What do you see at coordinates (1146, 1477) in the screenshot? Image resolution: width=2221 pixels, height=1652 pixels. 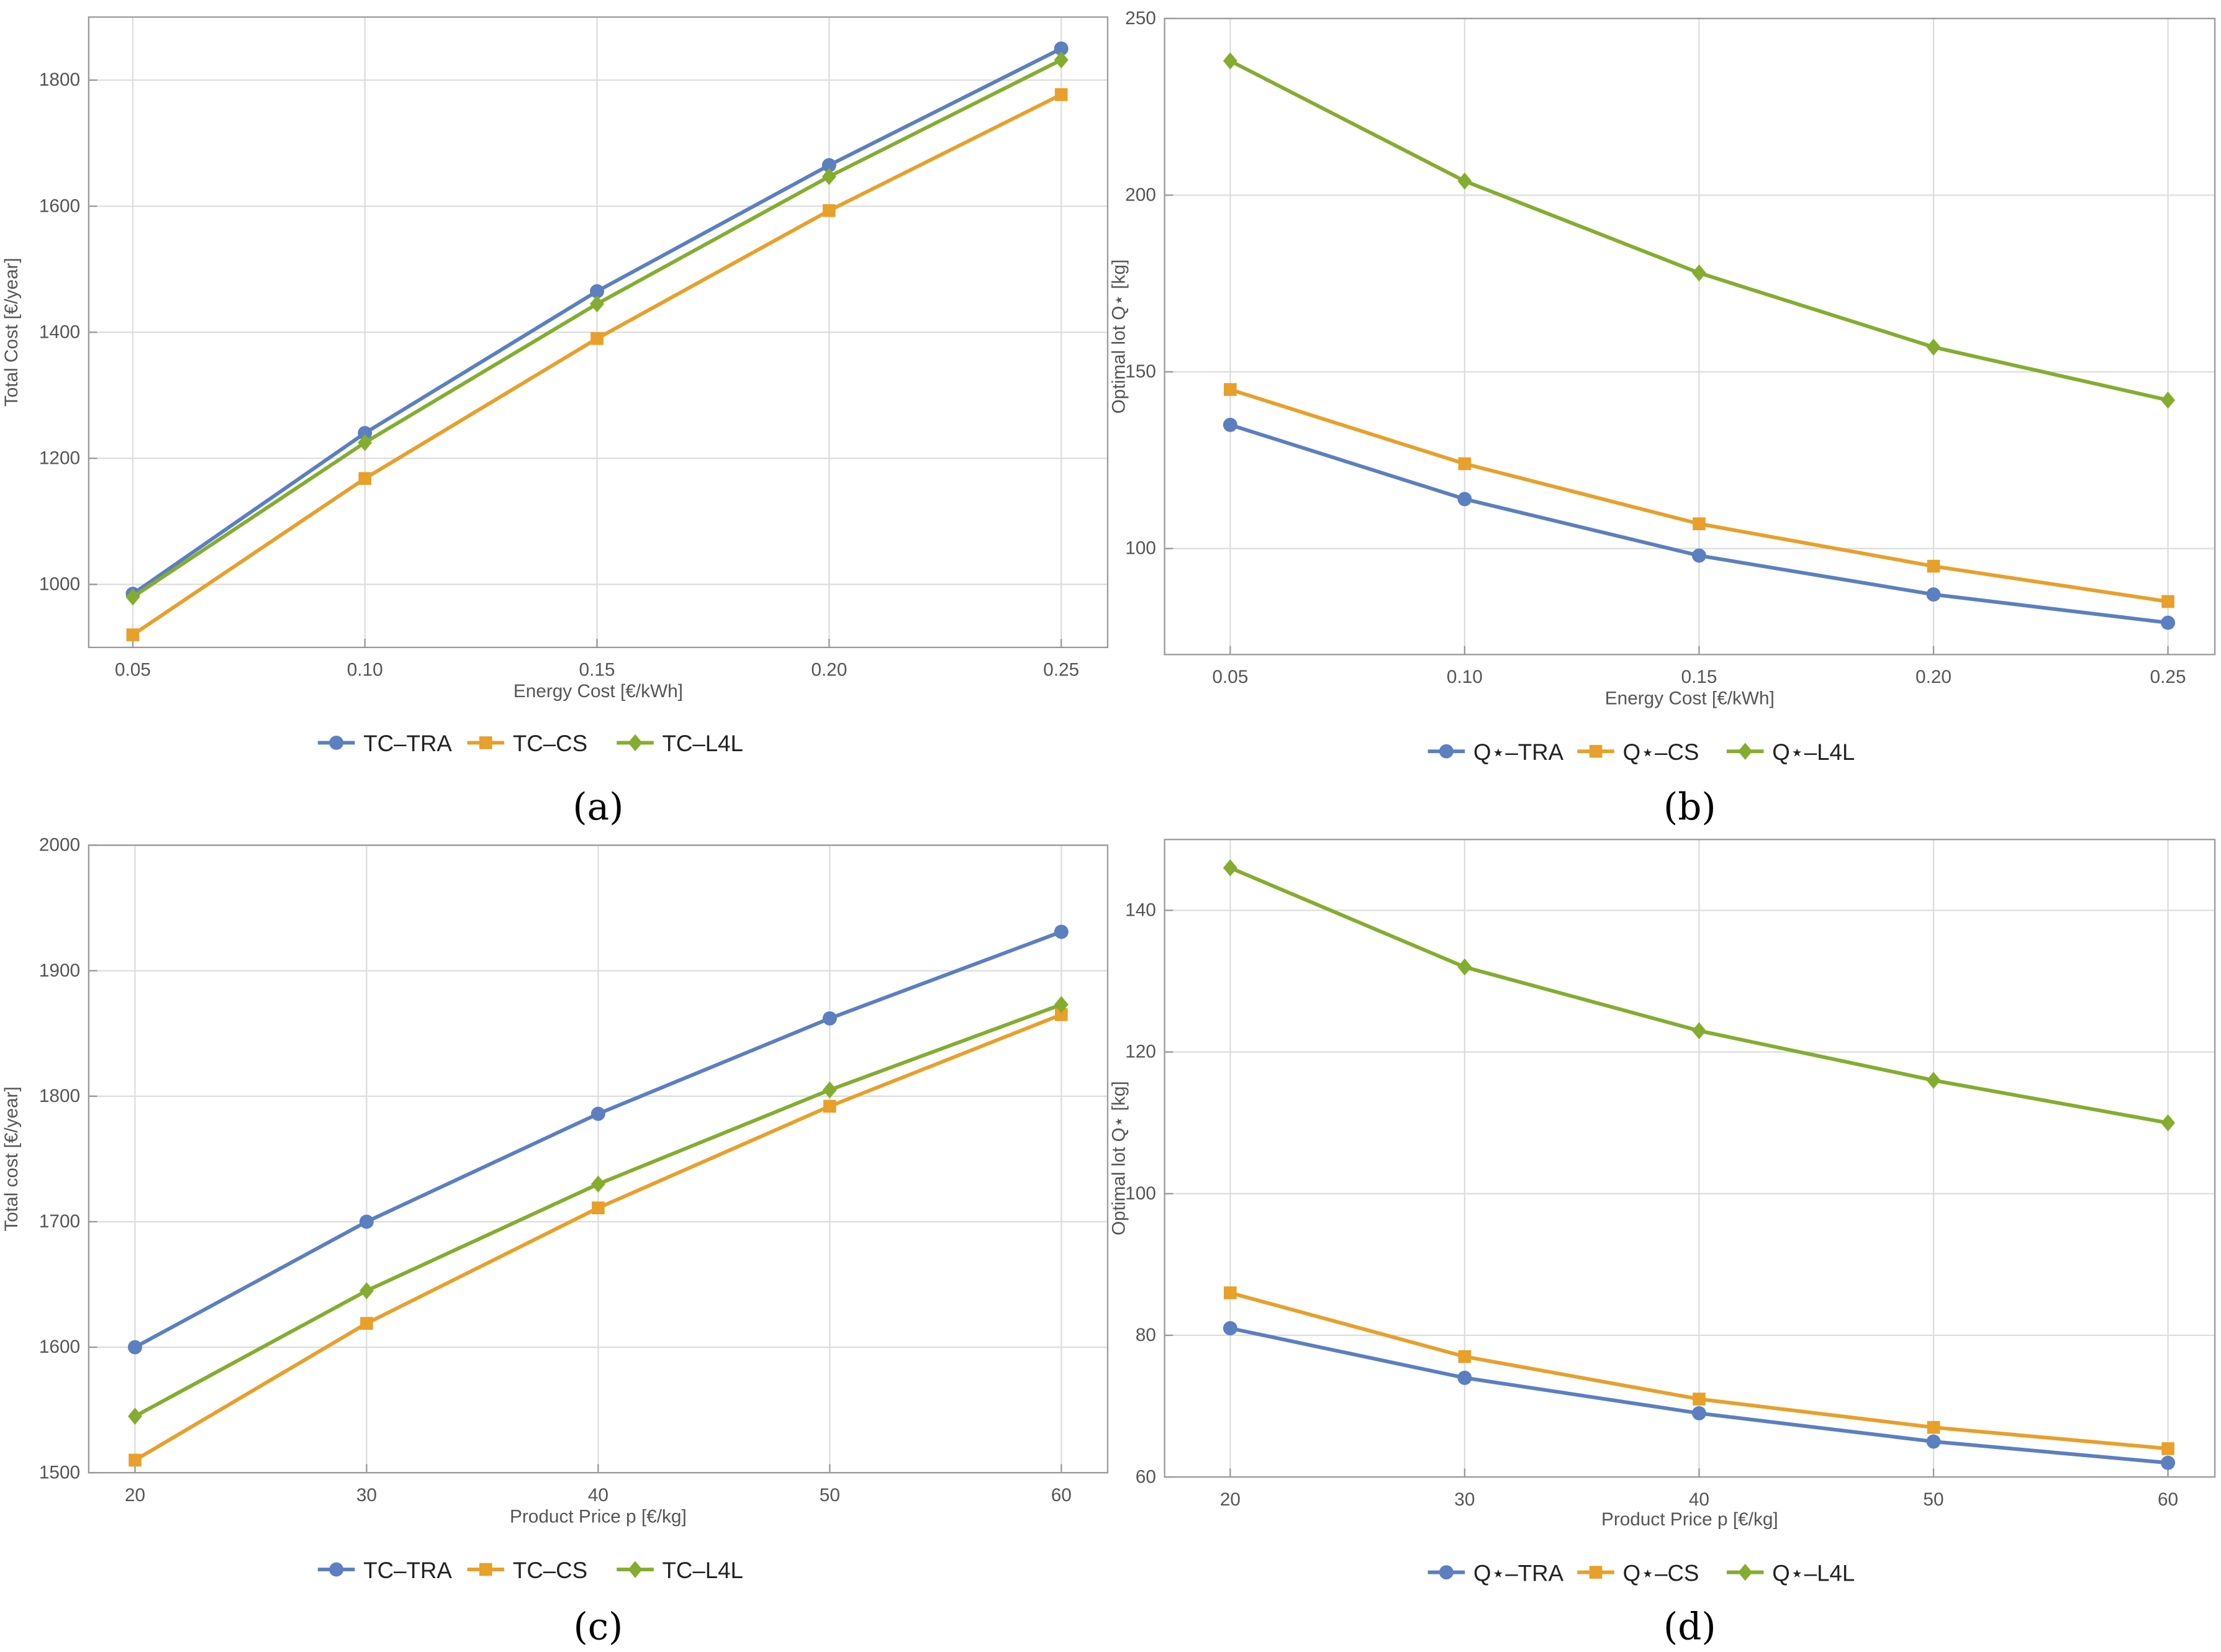 I see `y-tick-label: 60` at bounding box center [1146, 1477].